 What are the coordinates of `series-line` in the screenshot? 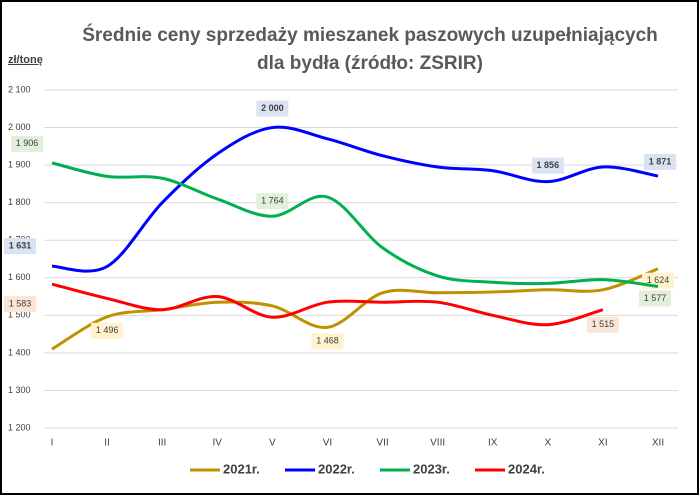 It's located at (327, 304).